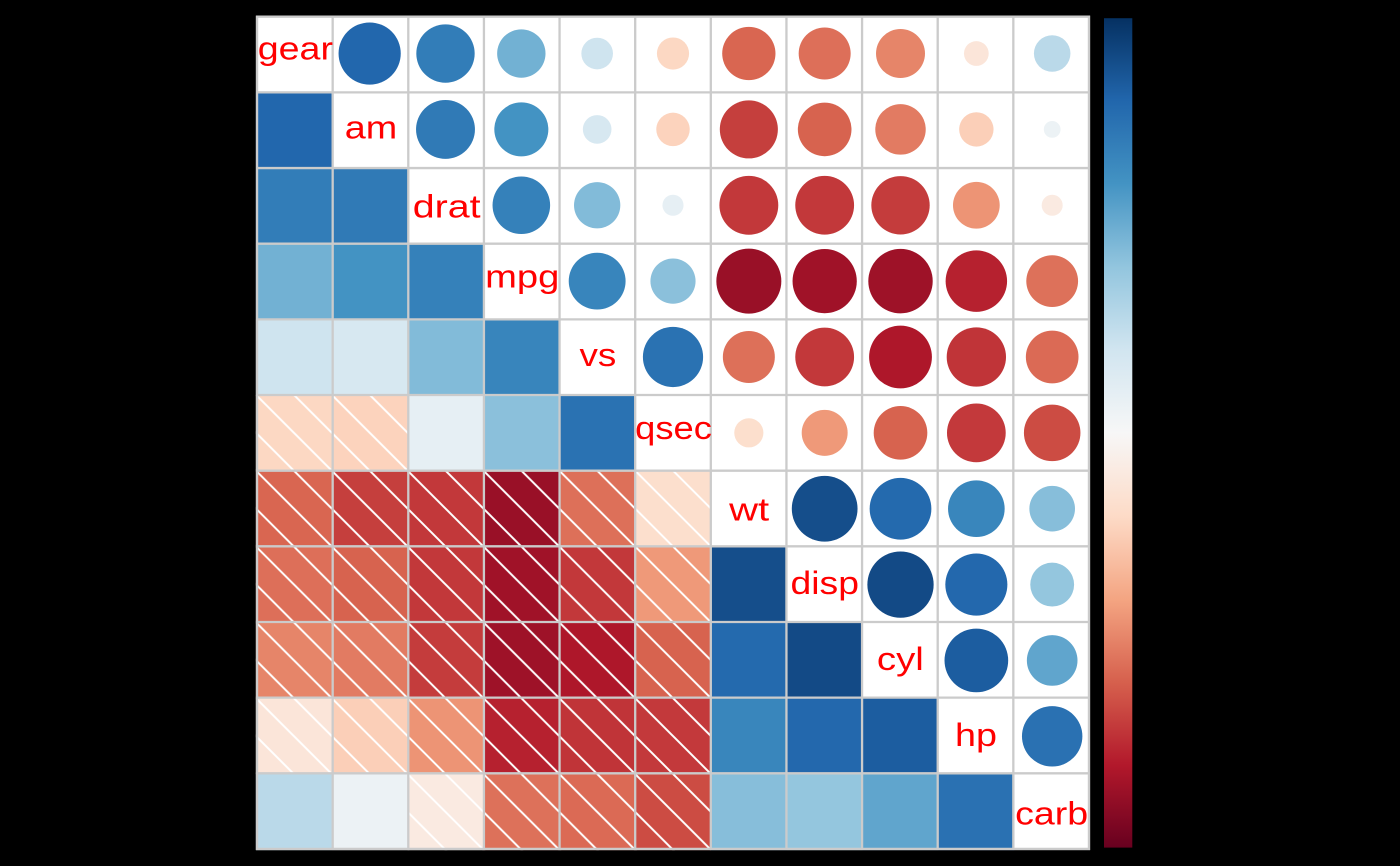 This screenshot has width=1400, height=866. I want to click on svg-text: disp, so click(825, 583).